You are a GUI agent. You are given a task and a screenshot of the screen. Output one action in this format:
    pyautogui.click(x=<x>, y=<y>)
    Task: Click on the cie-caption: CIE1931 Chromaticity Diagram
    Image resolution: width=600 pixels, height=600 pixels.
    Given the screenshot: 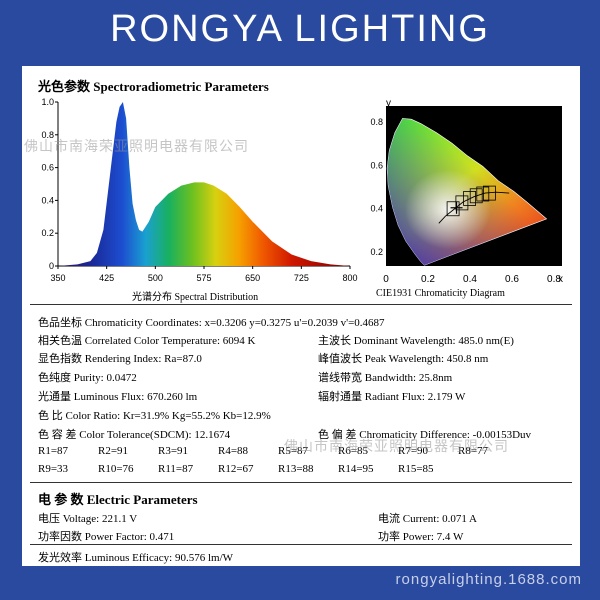 What is the action you would take?
    pyautogui.click(x=440, y=293)
    